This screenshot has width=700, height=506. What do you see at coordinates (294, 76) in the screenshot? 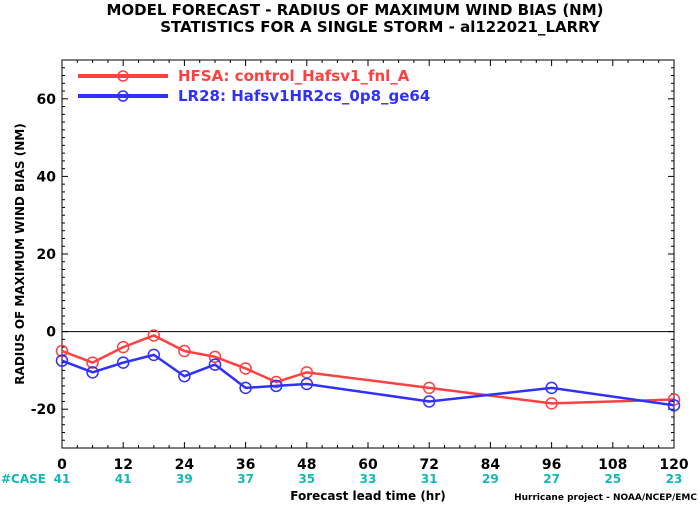
I see `legend-label-hfsa: HFSA: control_Hafsv1_fnl_A` at bounding box center [294, 76].